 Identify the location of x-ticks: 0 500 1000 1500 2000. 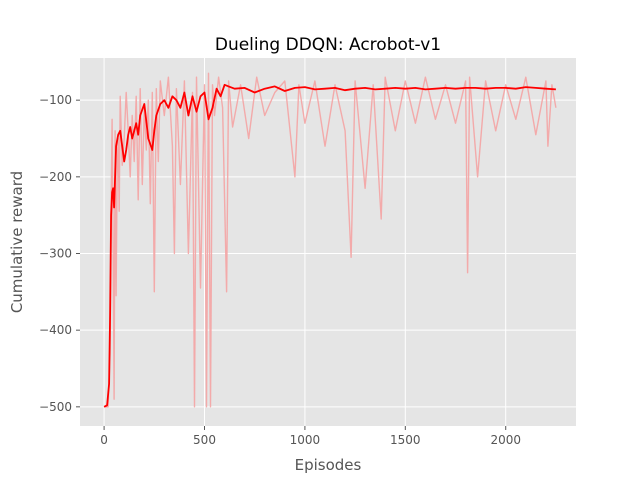
(310, 436).